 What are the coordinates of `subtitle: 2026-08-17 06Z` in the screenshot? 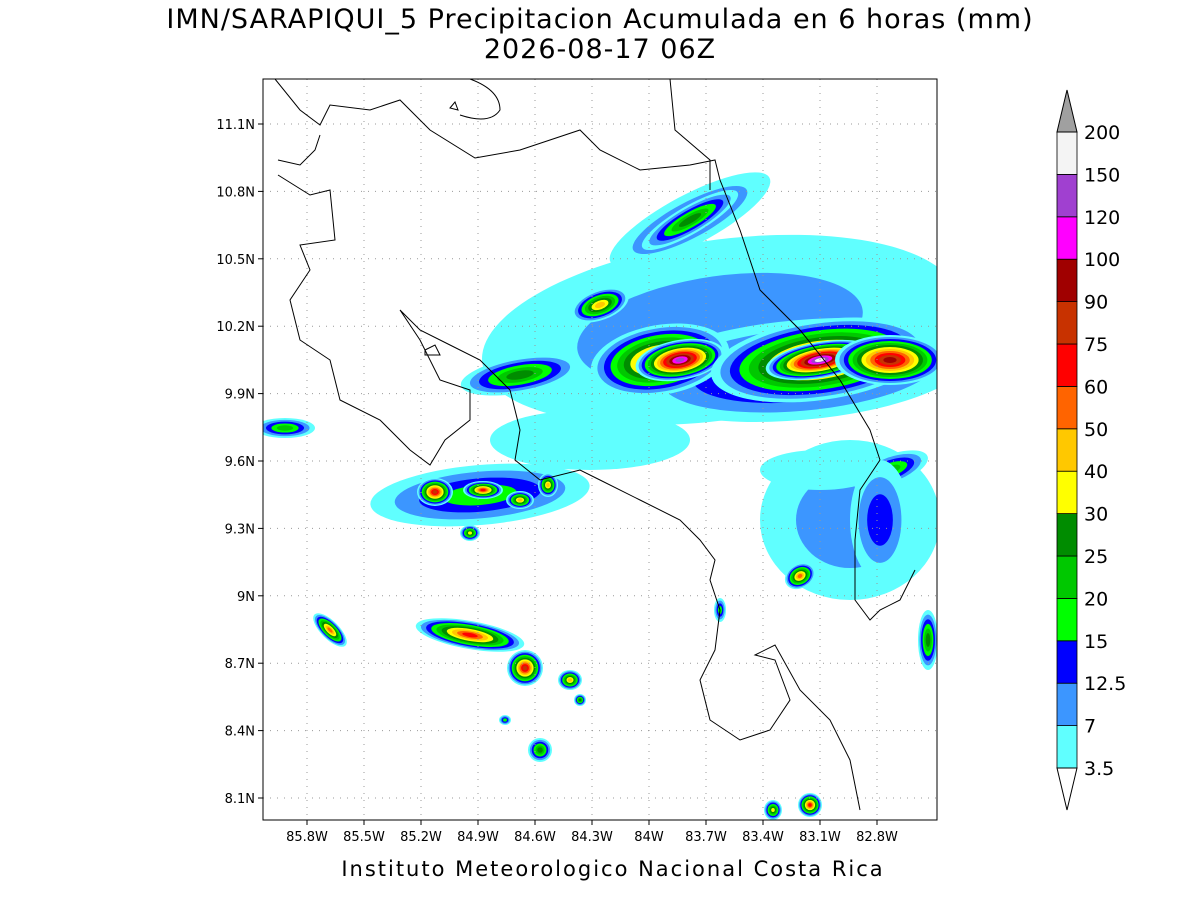 It's located at (600, 49).